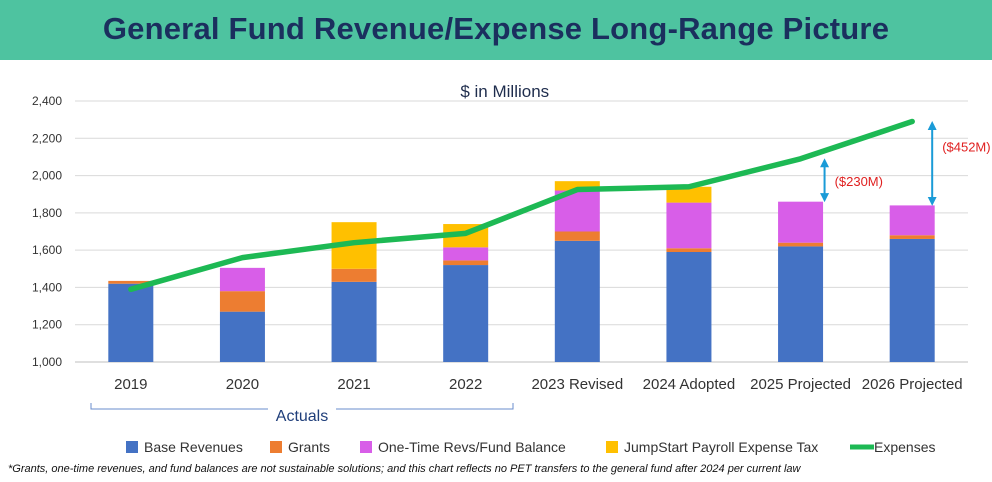 This screenshot has height=482, width=992. I want to click on bar-base-revenues-2023-revised, so click(577, 301).